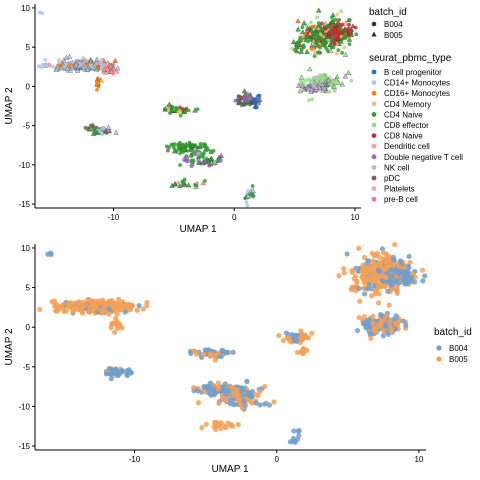  What do you see at coordinates (401, 199) in the screenshot?
I see `legend-label: pre-B cell` at bounding box center [401, 199].